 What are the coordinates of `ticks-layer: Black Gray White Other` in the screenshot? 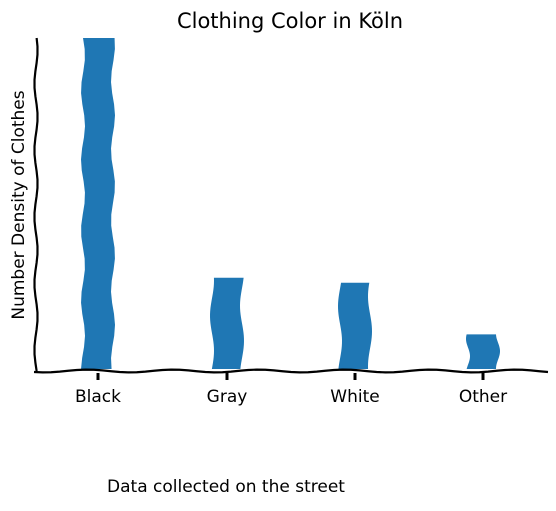 It's located at (291, 390).